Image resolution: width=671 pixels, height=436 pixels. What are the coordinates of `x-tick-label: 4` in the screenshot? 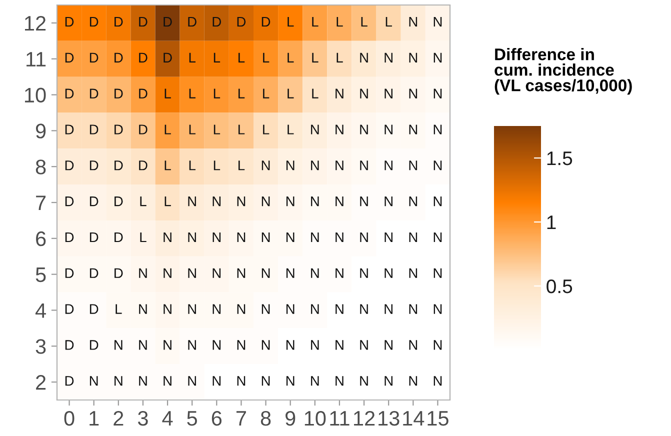 It's located at (167, 418).